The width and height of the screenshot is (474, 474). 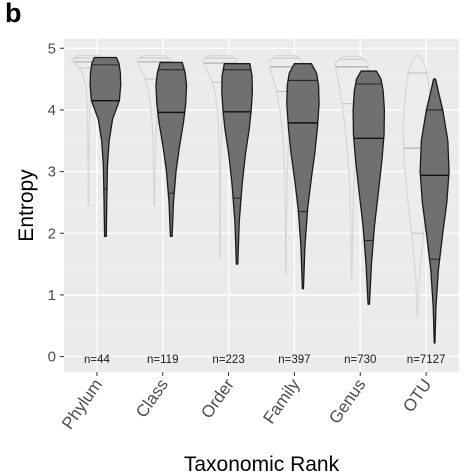 What do you see at coordinates (97, 360) in the screenshot?
I see `count-label: n=44` at bounding box center [97, 360].